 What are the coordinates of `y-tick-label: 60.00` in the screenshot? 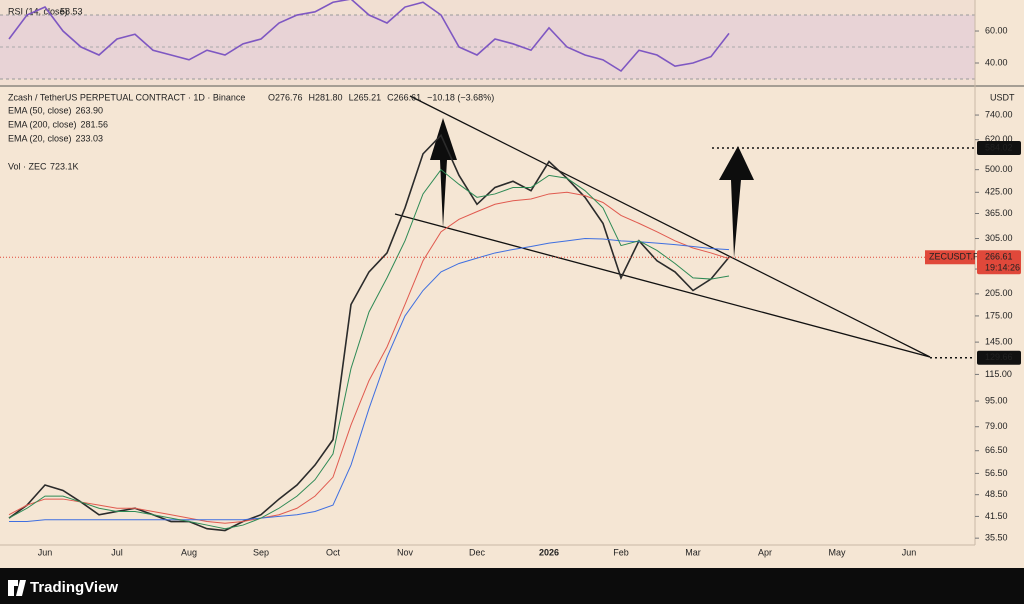 It's located at (996, 30).